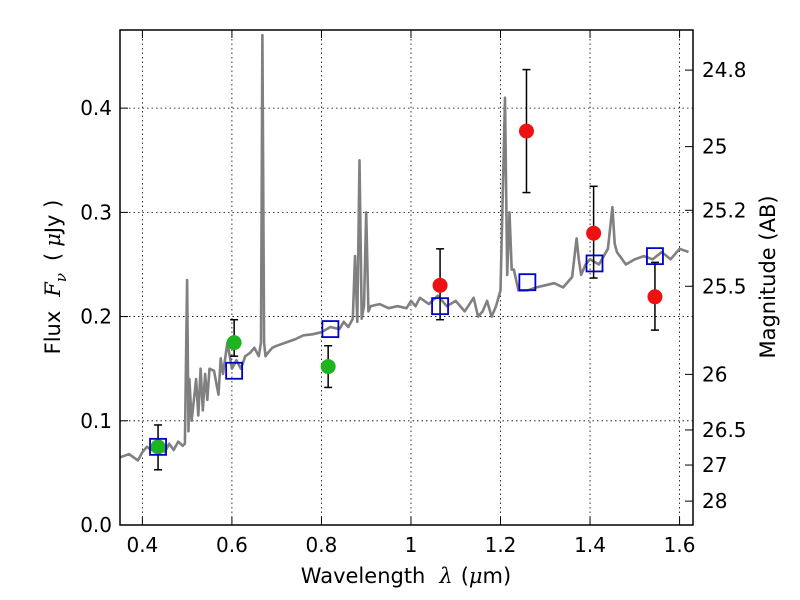 The height and width of the screenshot is (600, 800). What do you see at coordinates (724, 70) in the screenshot?
I see `y2-tick-label: 24.8` at bounding box center [724, 70].